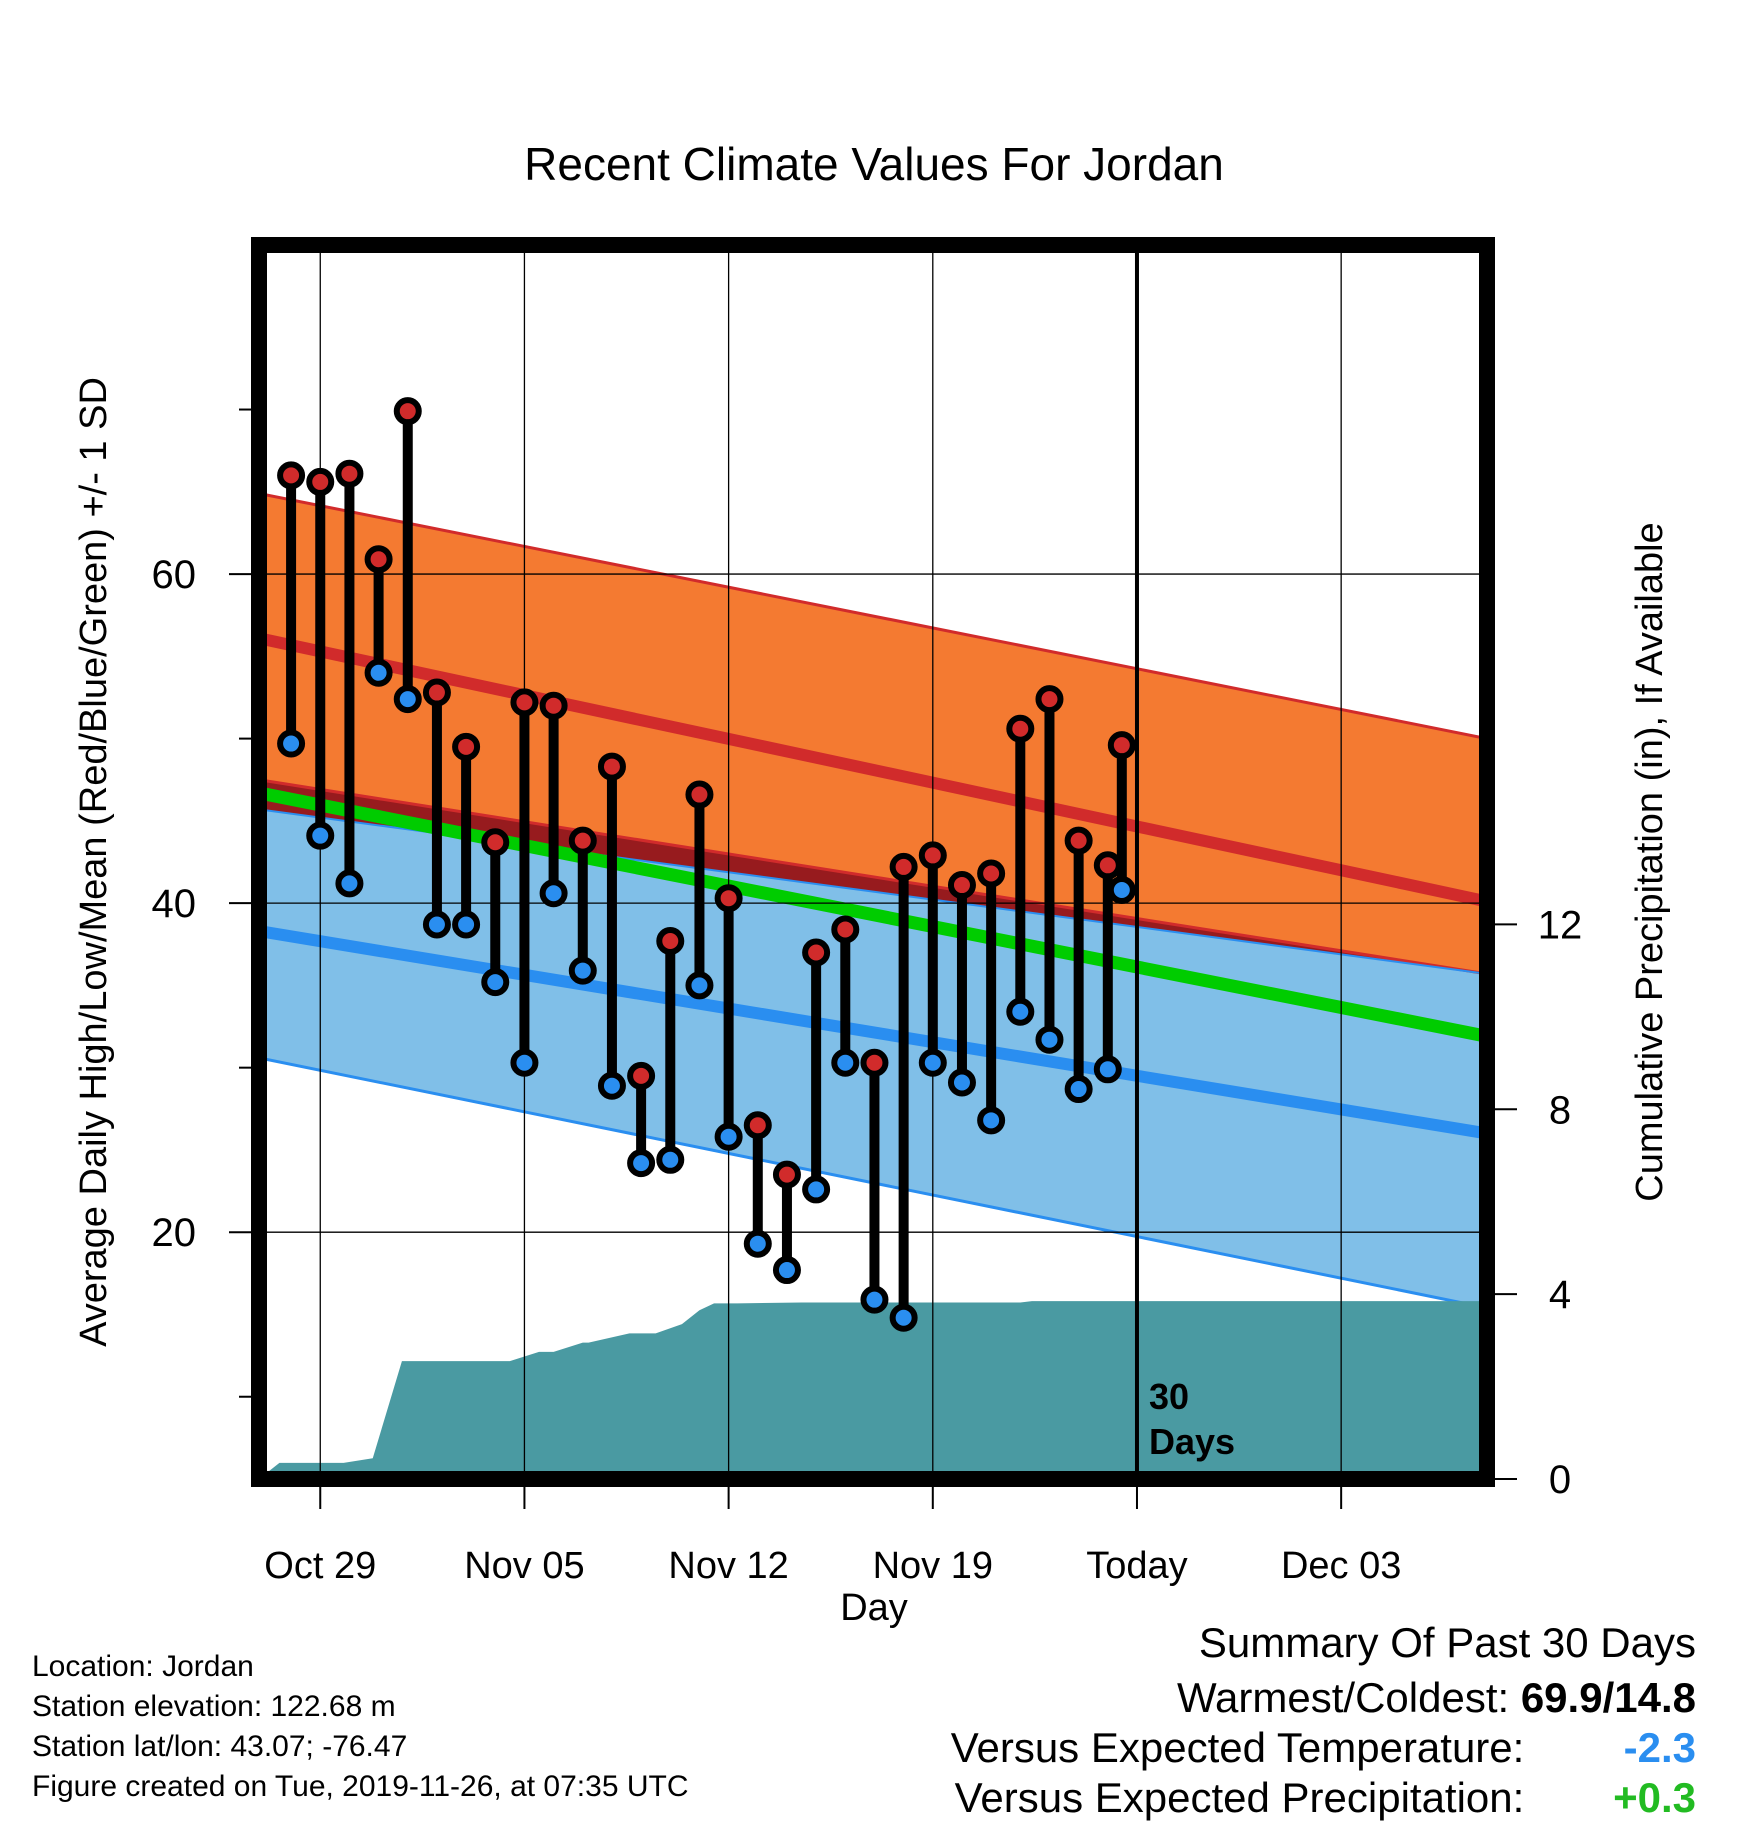 The height and width of the screenshot is (1828, 1748). Describe the element at coordinates (1560, 925) in the screenshot. I see `y2-tick-label: 12` at that location.